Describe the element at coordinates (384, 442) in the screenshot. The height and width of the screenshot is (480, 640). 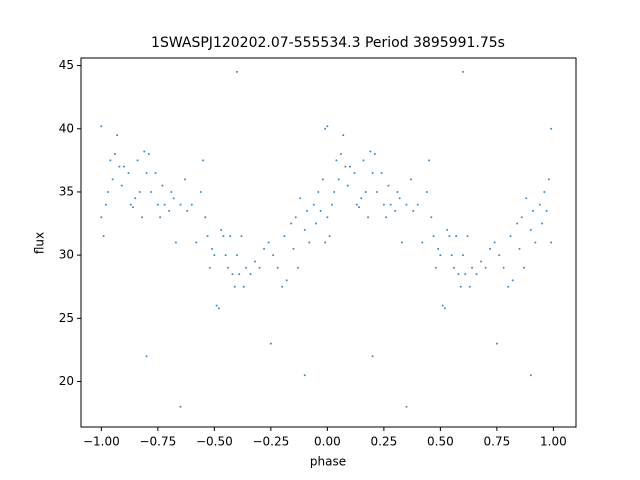
I see `x-tick-label: 0.25` at that location.